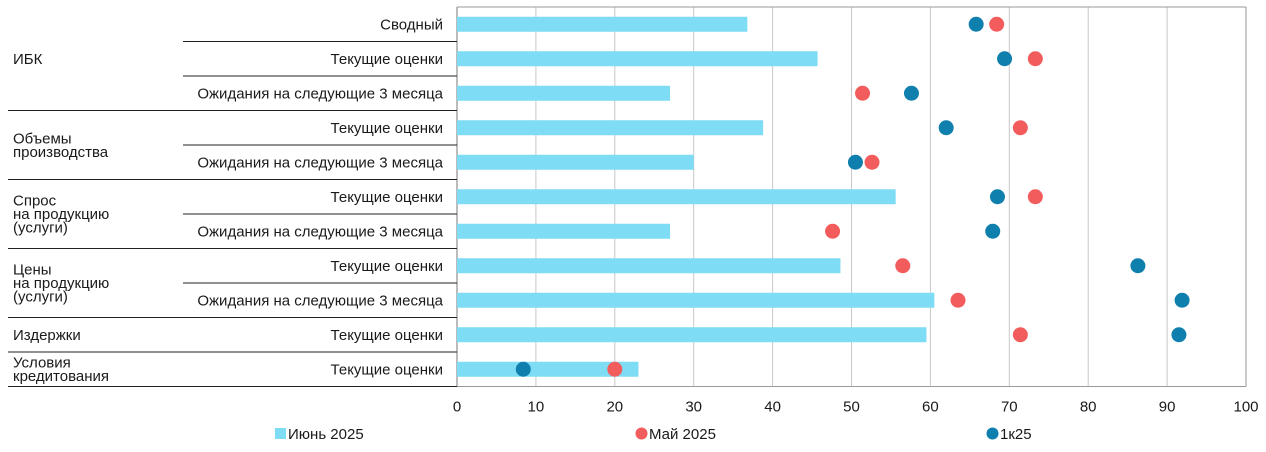  Describe the element at coordinates (1245, 407) in the screenshot. I see `x-tick-label: 100` at that location.